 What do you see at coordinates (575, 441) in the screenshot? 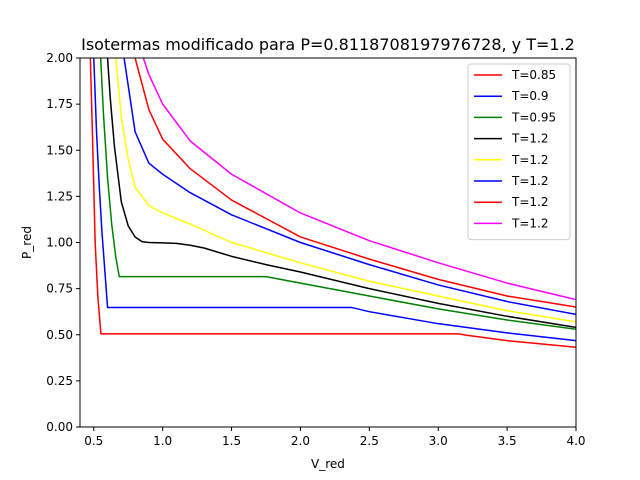
I see `x-tick-label: 4.0` at bounding box center [575, 441].